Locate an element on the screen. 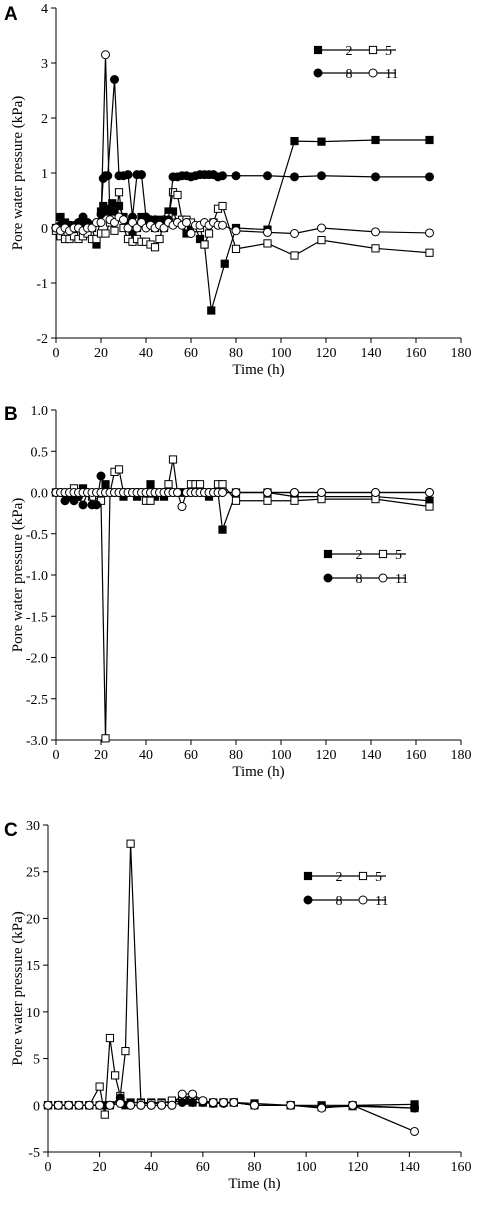 This screenshot has height=1206, width=484. y-tick-label: 10 is located at coordinates (33, 1013).